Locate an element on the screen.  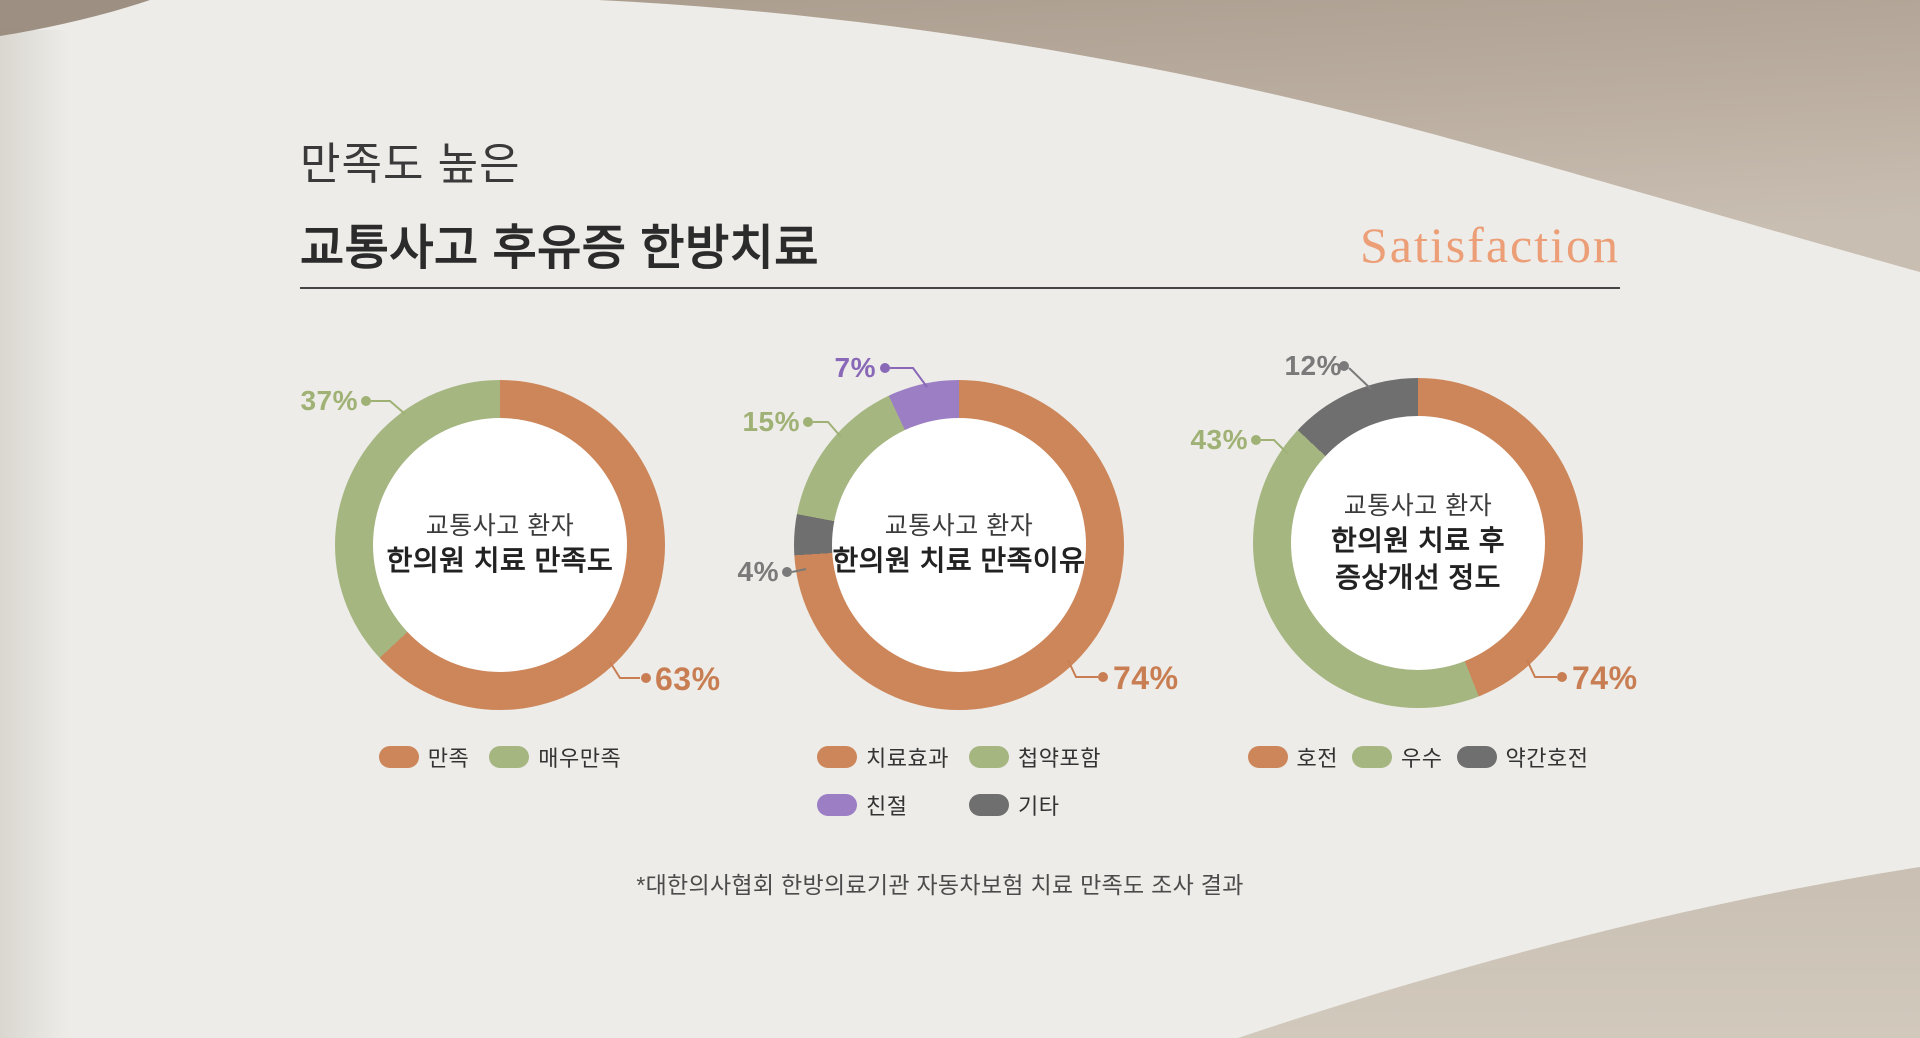
donut-chart-symptom-improvement: 교통사고 환자 한의원 치료 후 증상개선 정도 is located at coordinates (1418, 543).